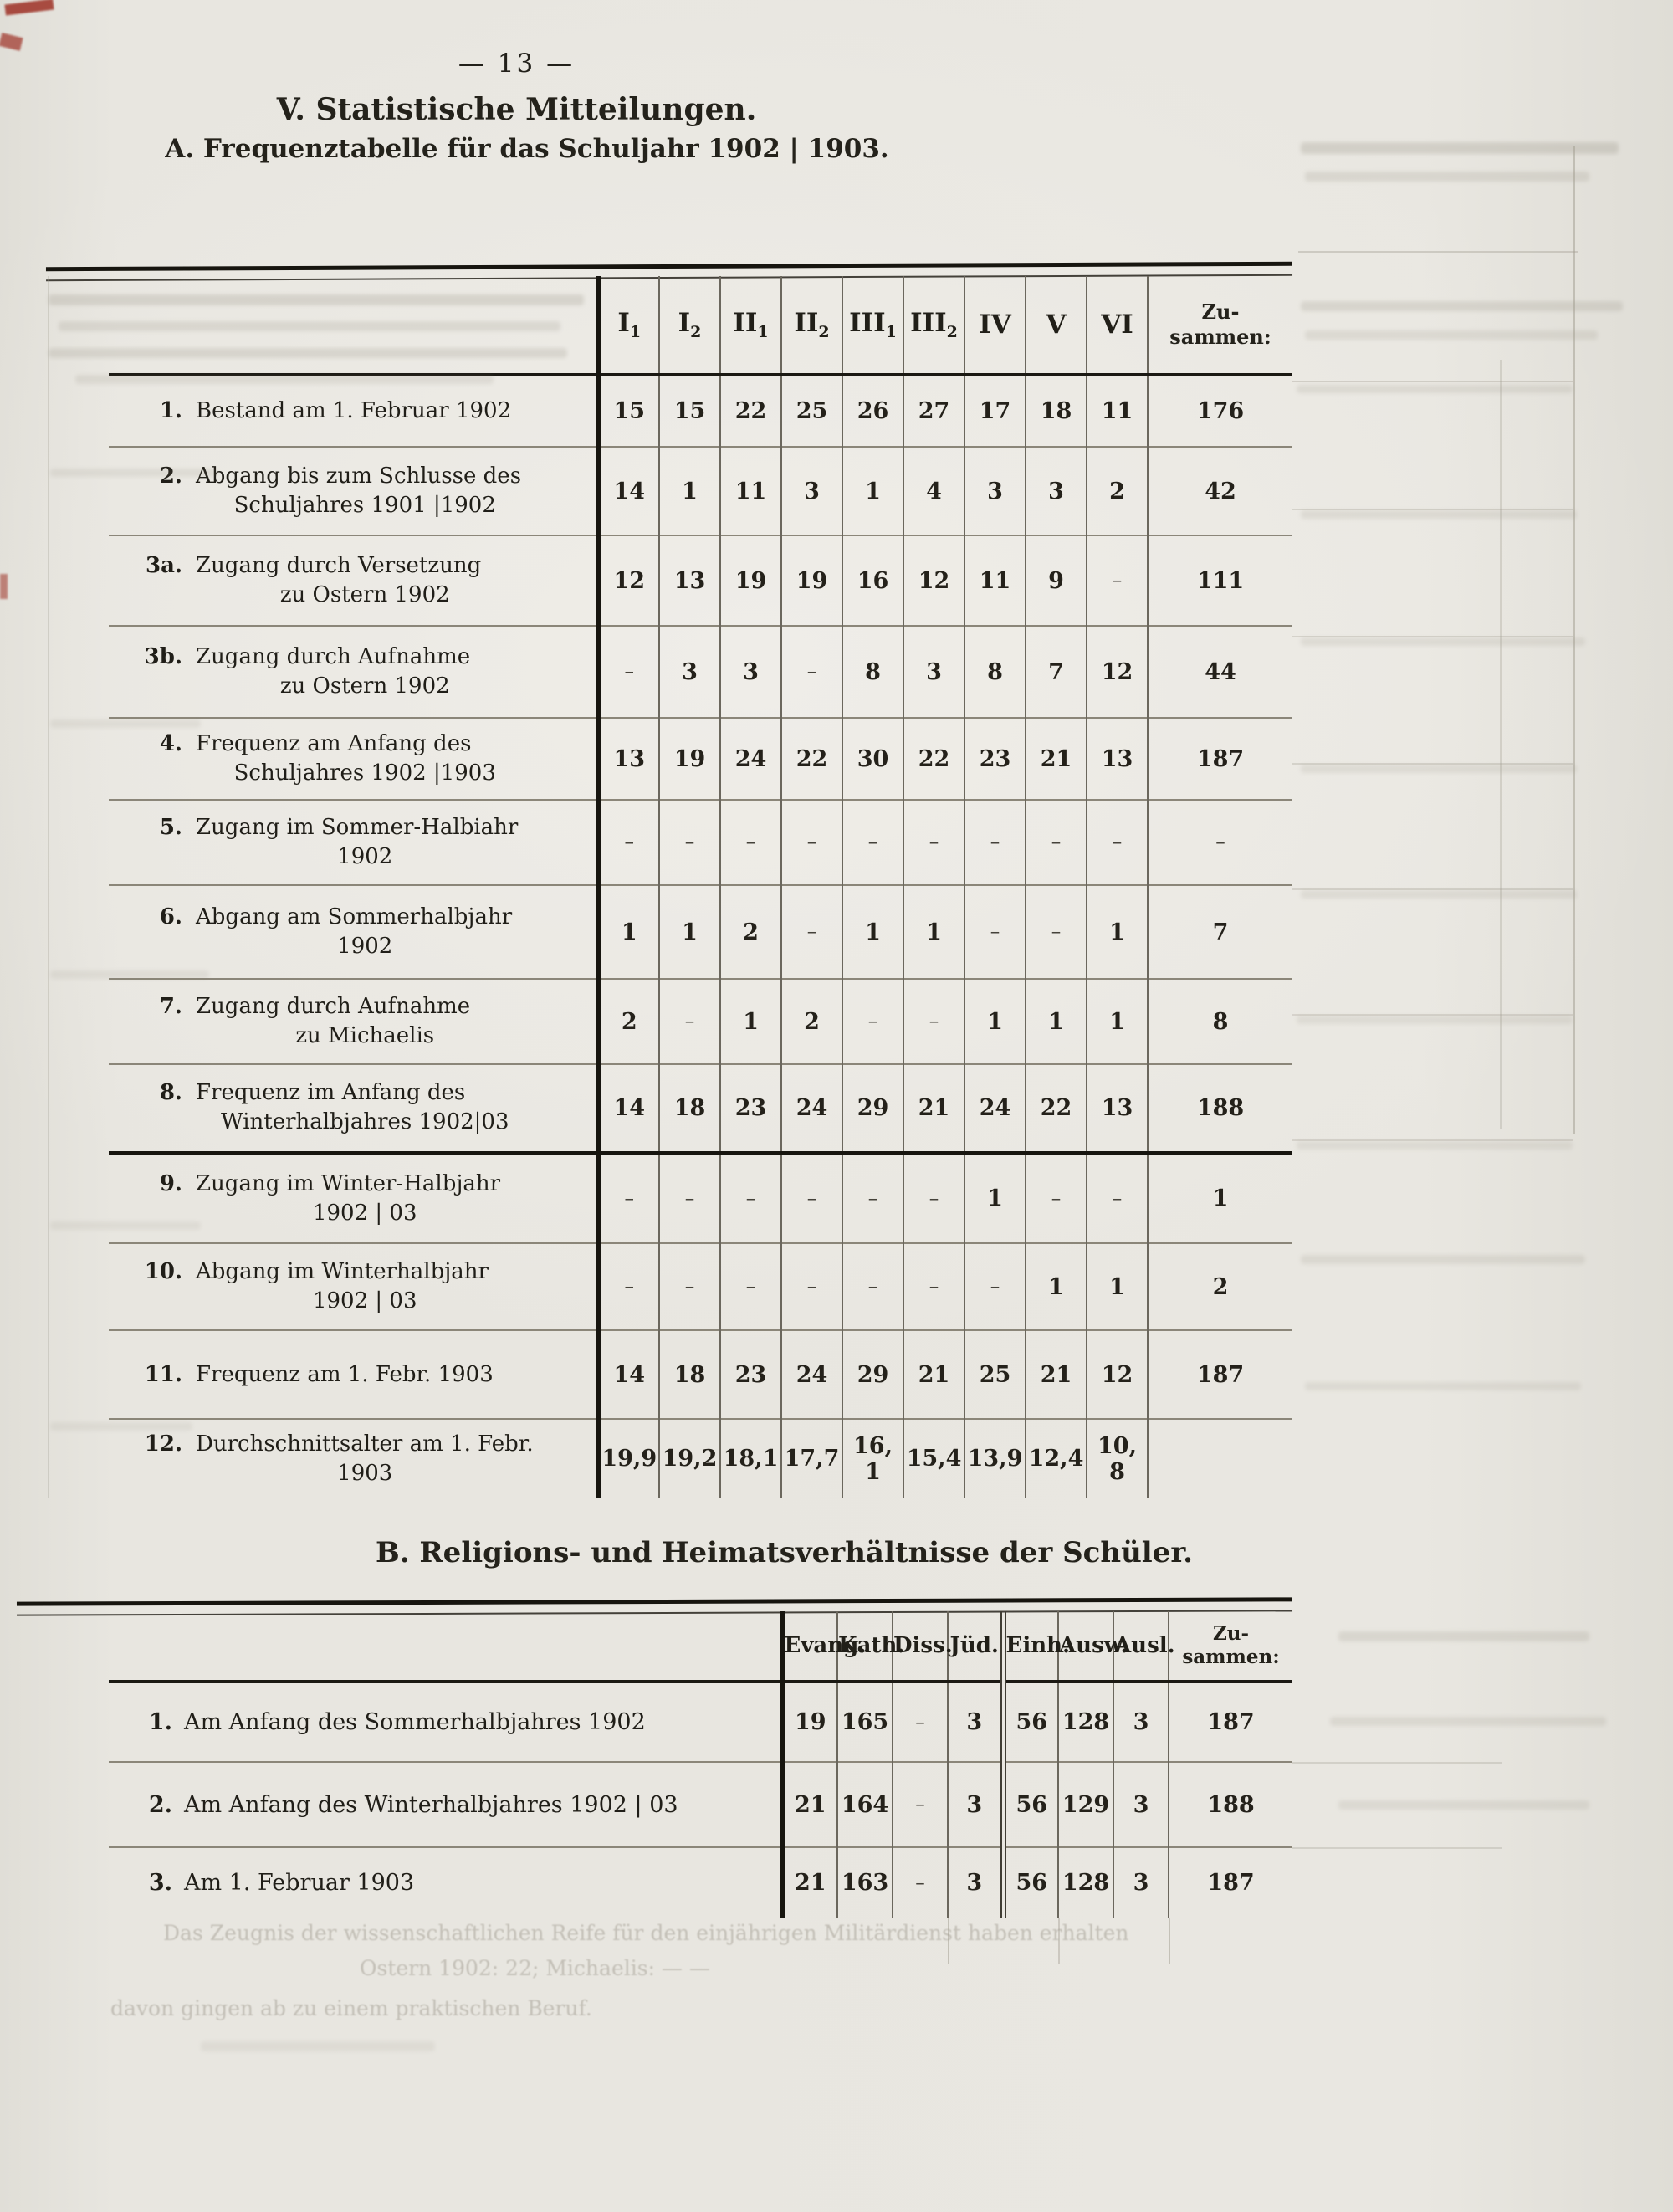 The image size is (1673, 2212). What do you see at coordinates (316, 1286) in the screenshot?
I see `row-label: 10. Abgang im Winterhalbjahr 1902 | 03` at bounding box center [316, 1286].